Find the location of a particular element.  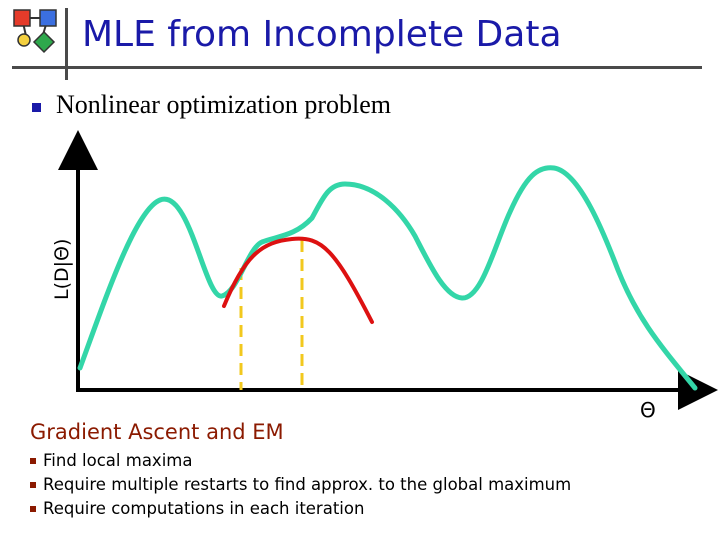

x-axis-label: Θ is located at coordinates (648, 410).